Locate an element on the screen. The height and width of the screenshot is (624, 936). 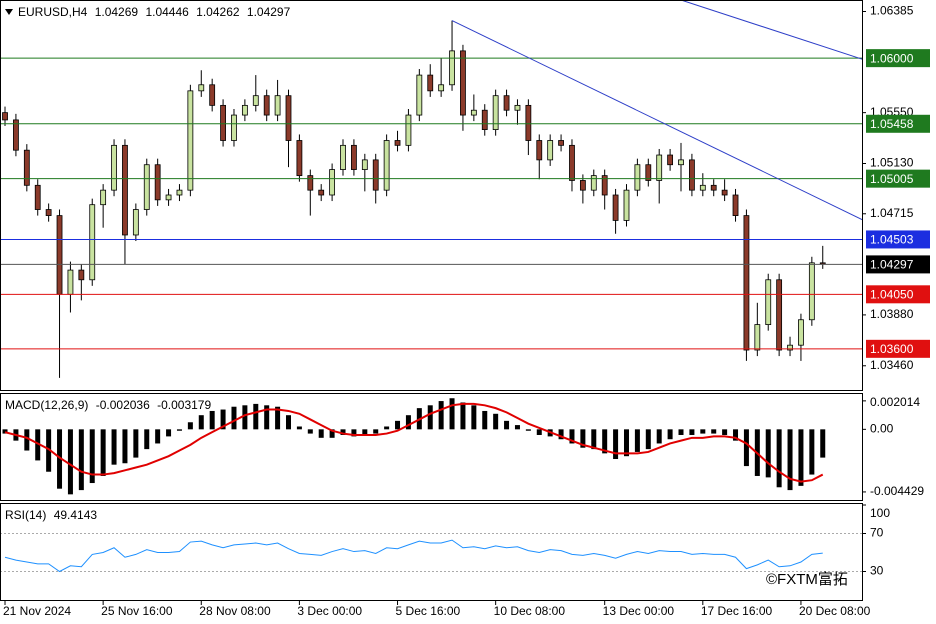
level-label: 1.04297 is located at coordinates (892, 265).